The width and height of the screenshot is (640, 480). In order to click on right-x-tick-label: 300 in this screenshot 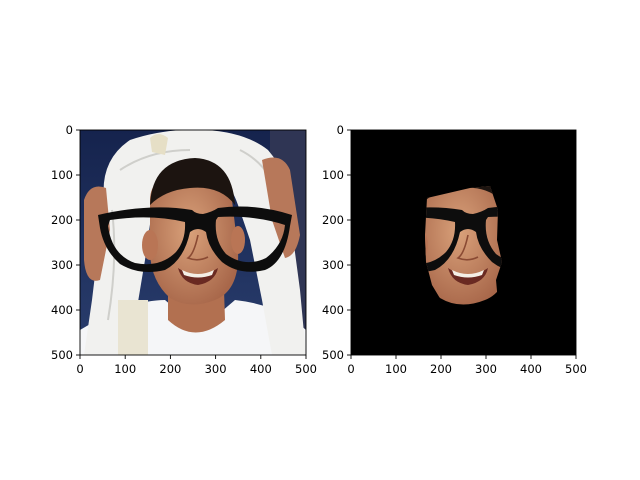, I will do `click(486, 369)`.